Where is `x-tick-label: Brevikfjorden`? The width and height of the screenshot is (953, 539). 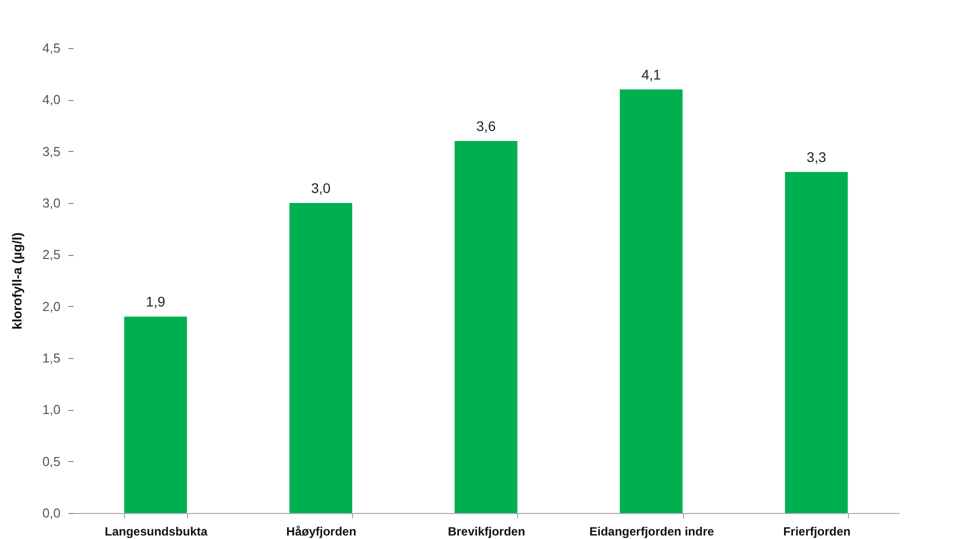 x-tick-label: Brevikfjorden is located at coordinates (487, 531).